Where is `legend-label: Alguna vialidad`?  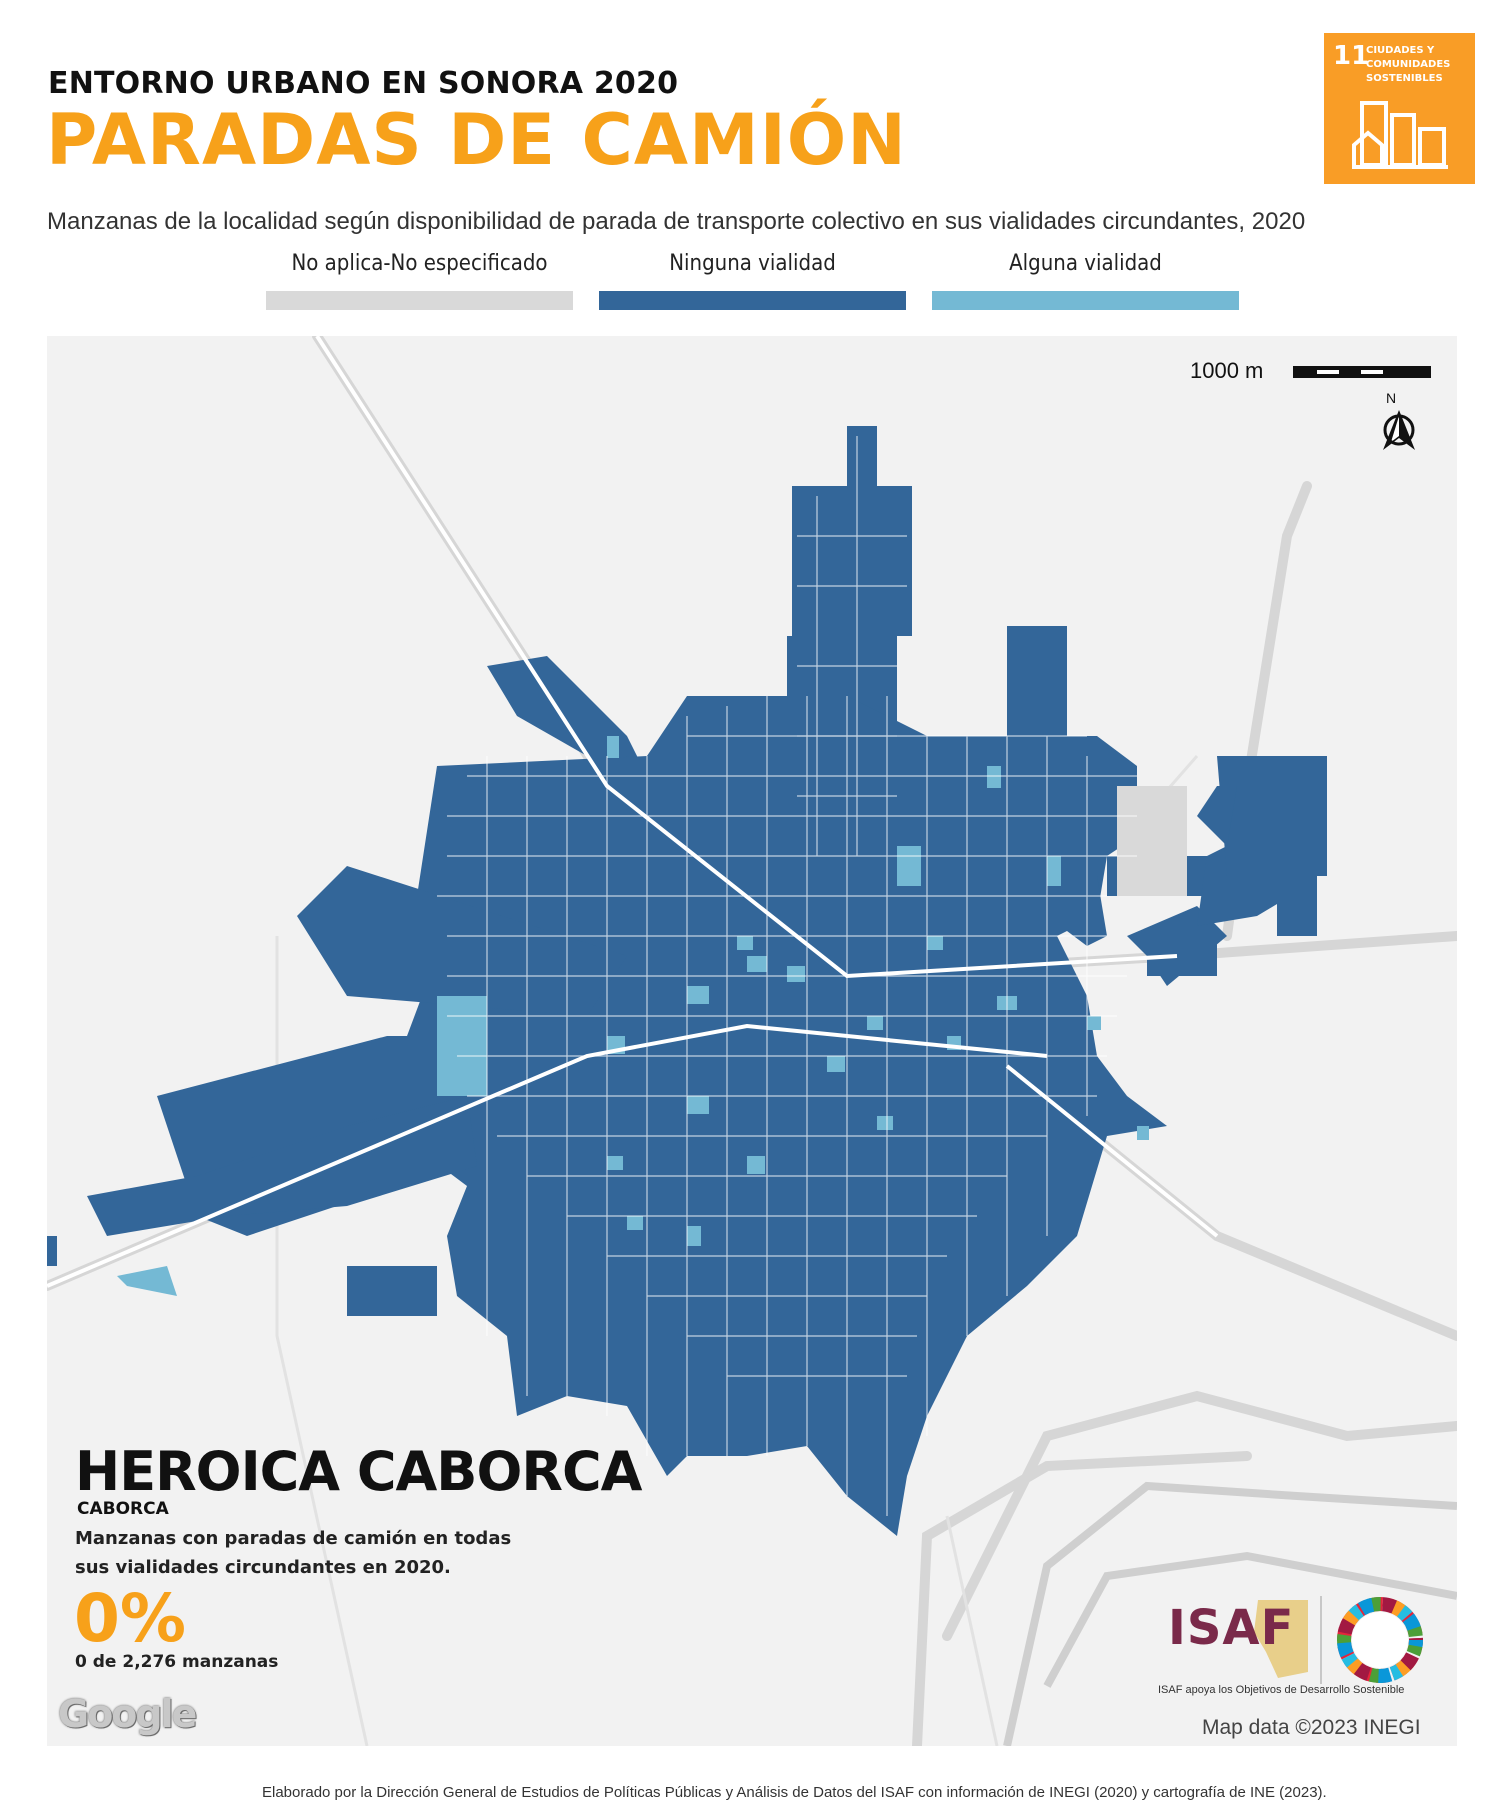 legend-label: Alguna vialidad is located at coordinates (1085, 263).